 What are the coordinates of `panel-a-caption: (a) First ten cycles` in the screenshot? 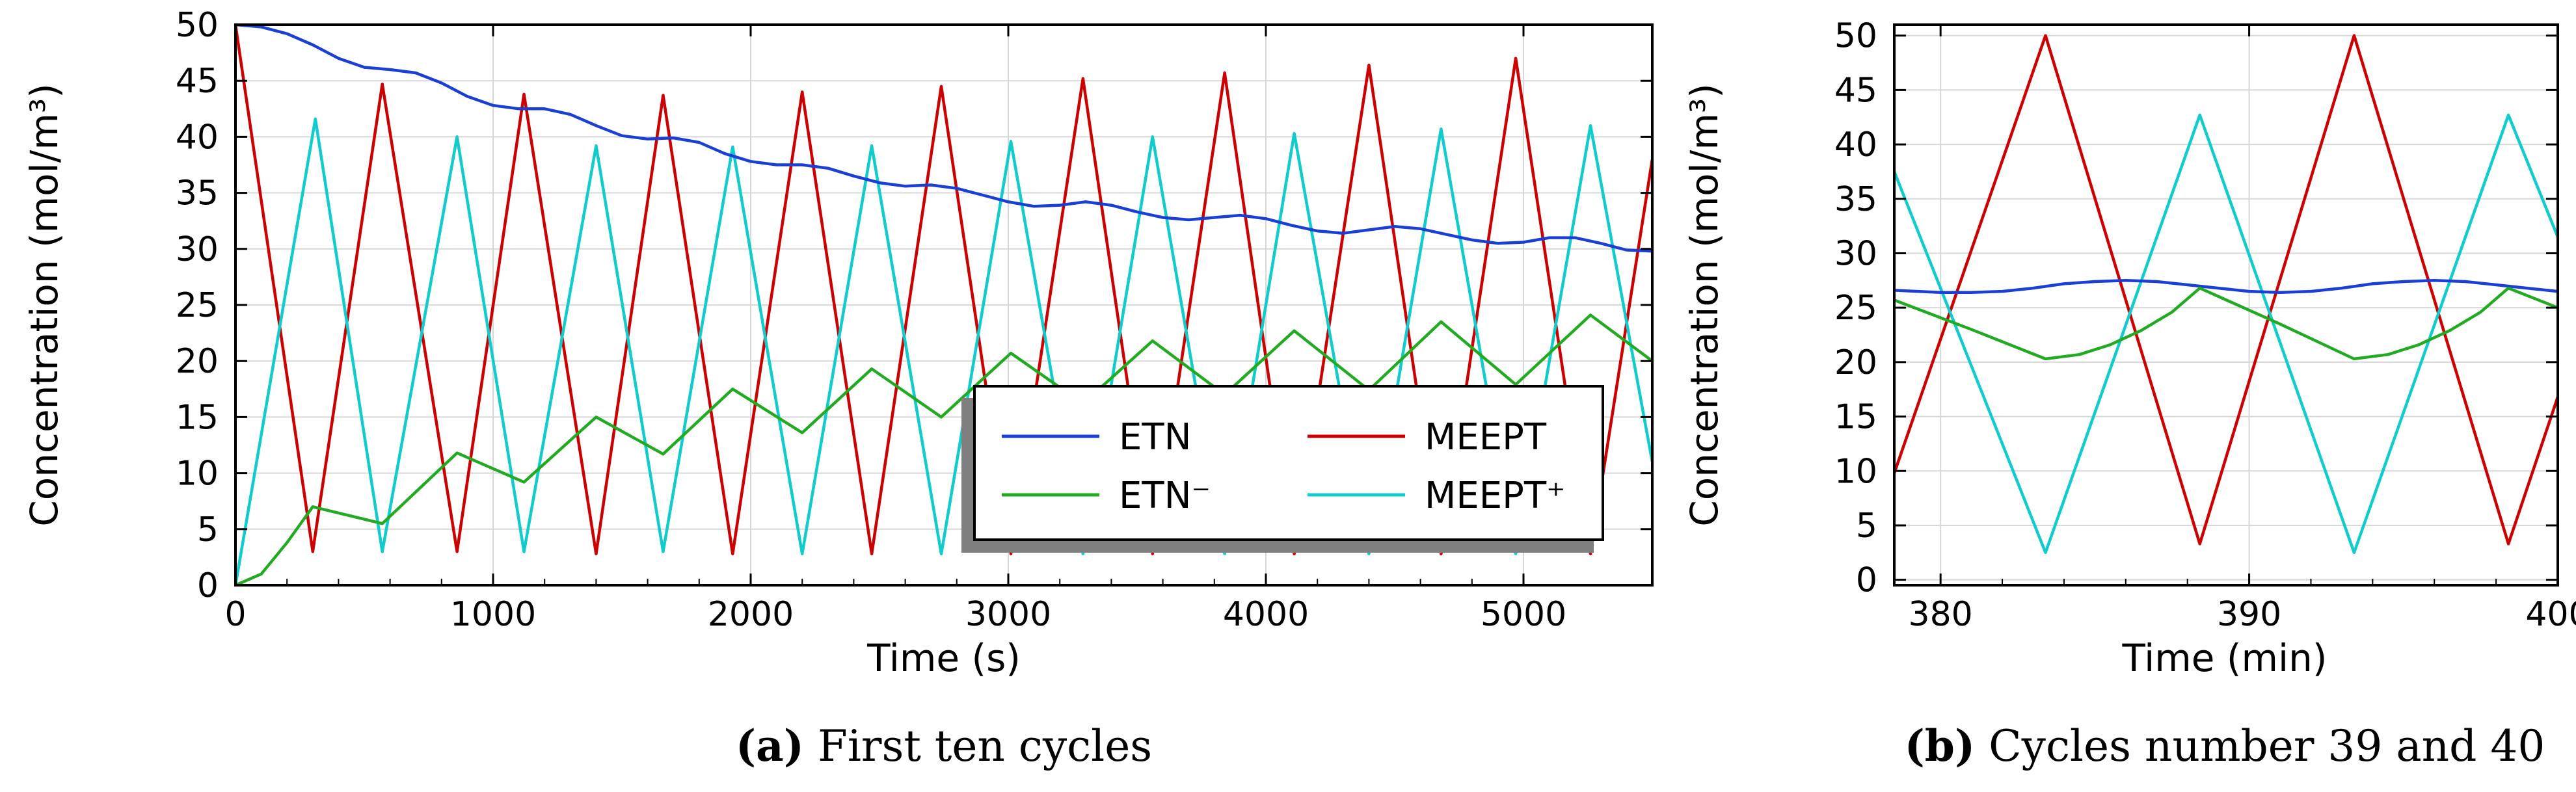 It's located at (944, 745).